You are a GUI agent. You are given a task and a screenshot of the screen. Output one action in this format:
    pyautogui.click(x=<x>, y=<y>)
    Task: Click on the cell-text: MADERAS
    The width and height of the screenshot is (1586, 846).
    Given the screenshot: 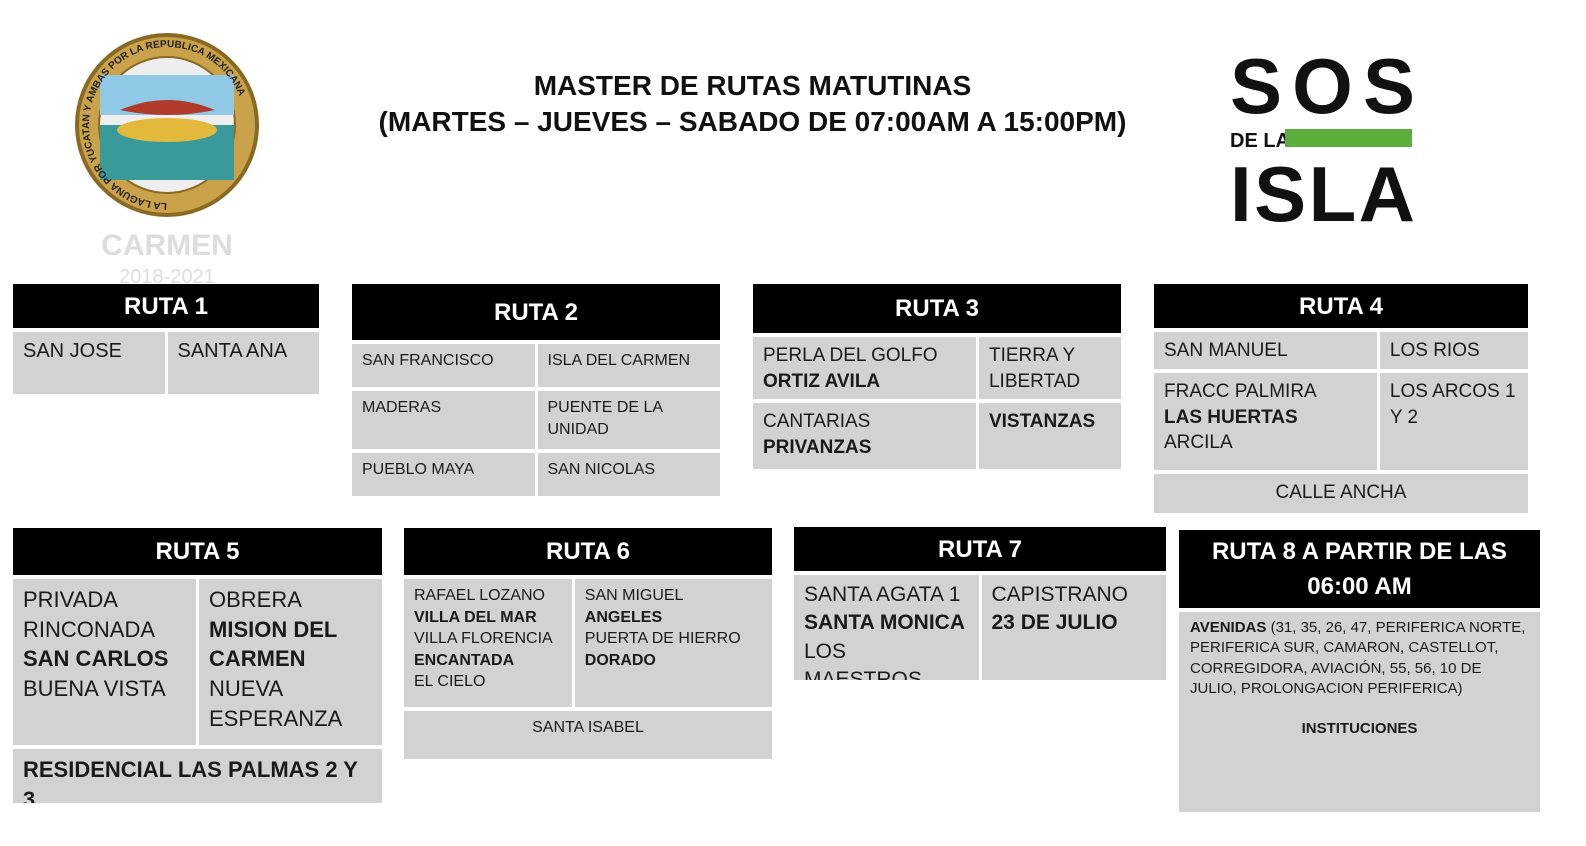 What is the action you would take?
    pyautogui.click(x=402, y=407)
    